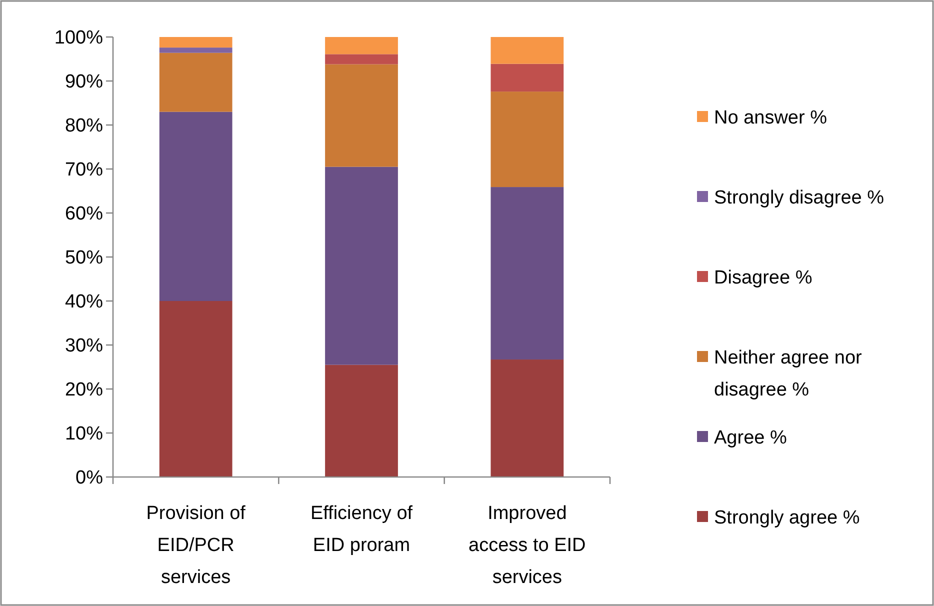 This screenshot has width=934, height=606. Describe the element at coordinates (763, 278) in the screenshot. I see `legend-label: Disagree %` at that location.